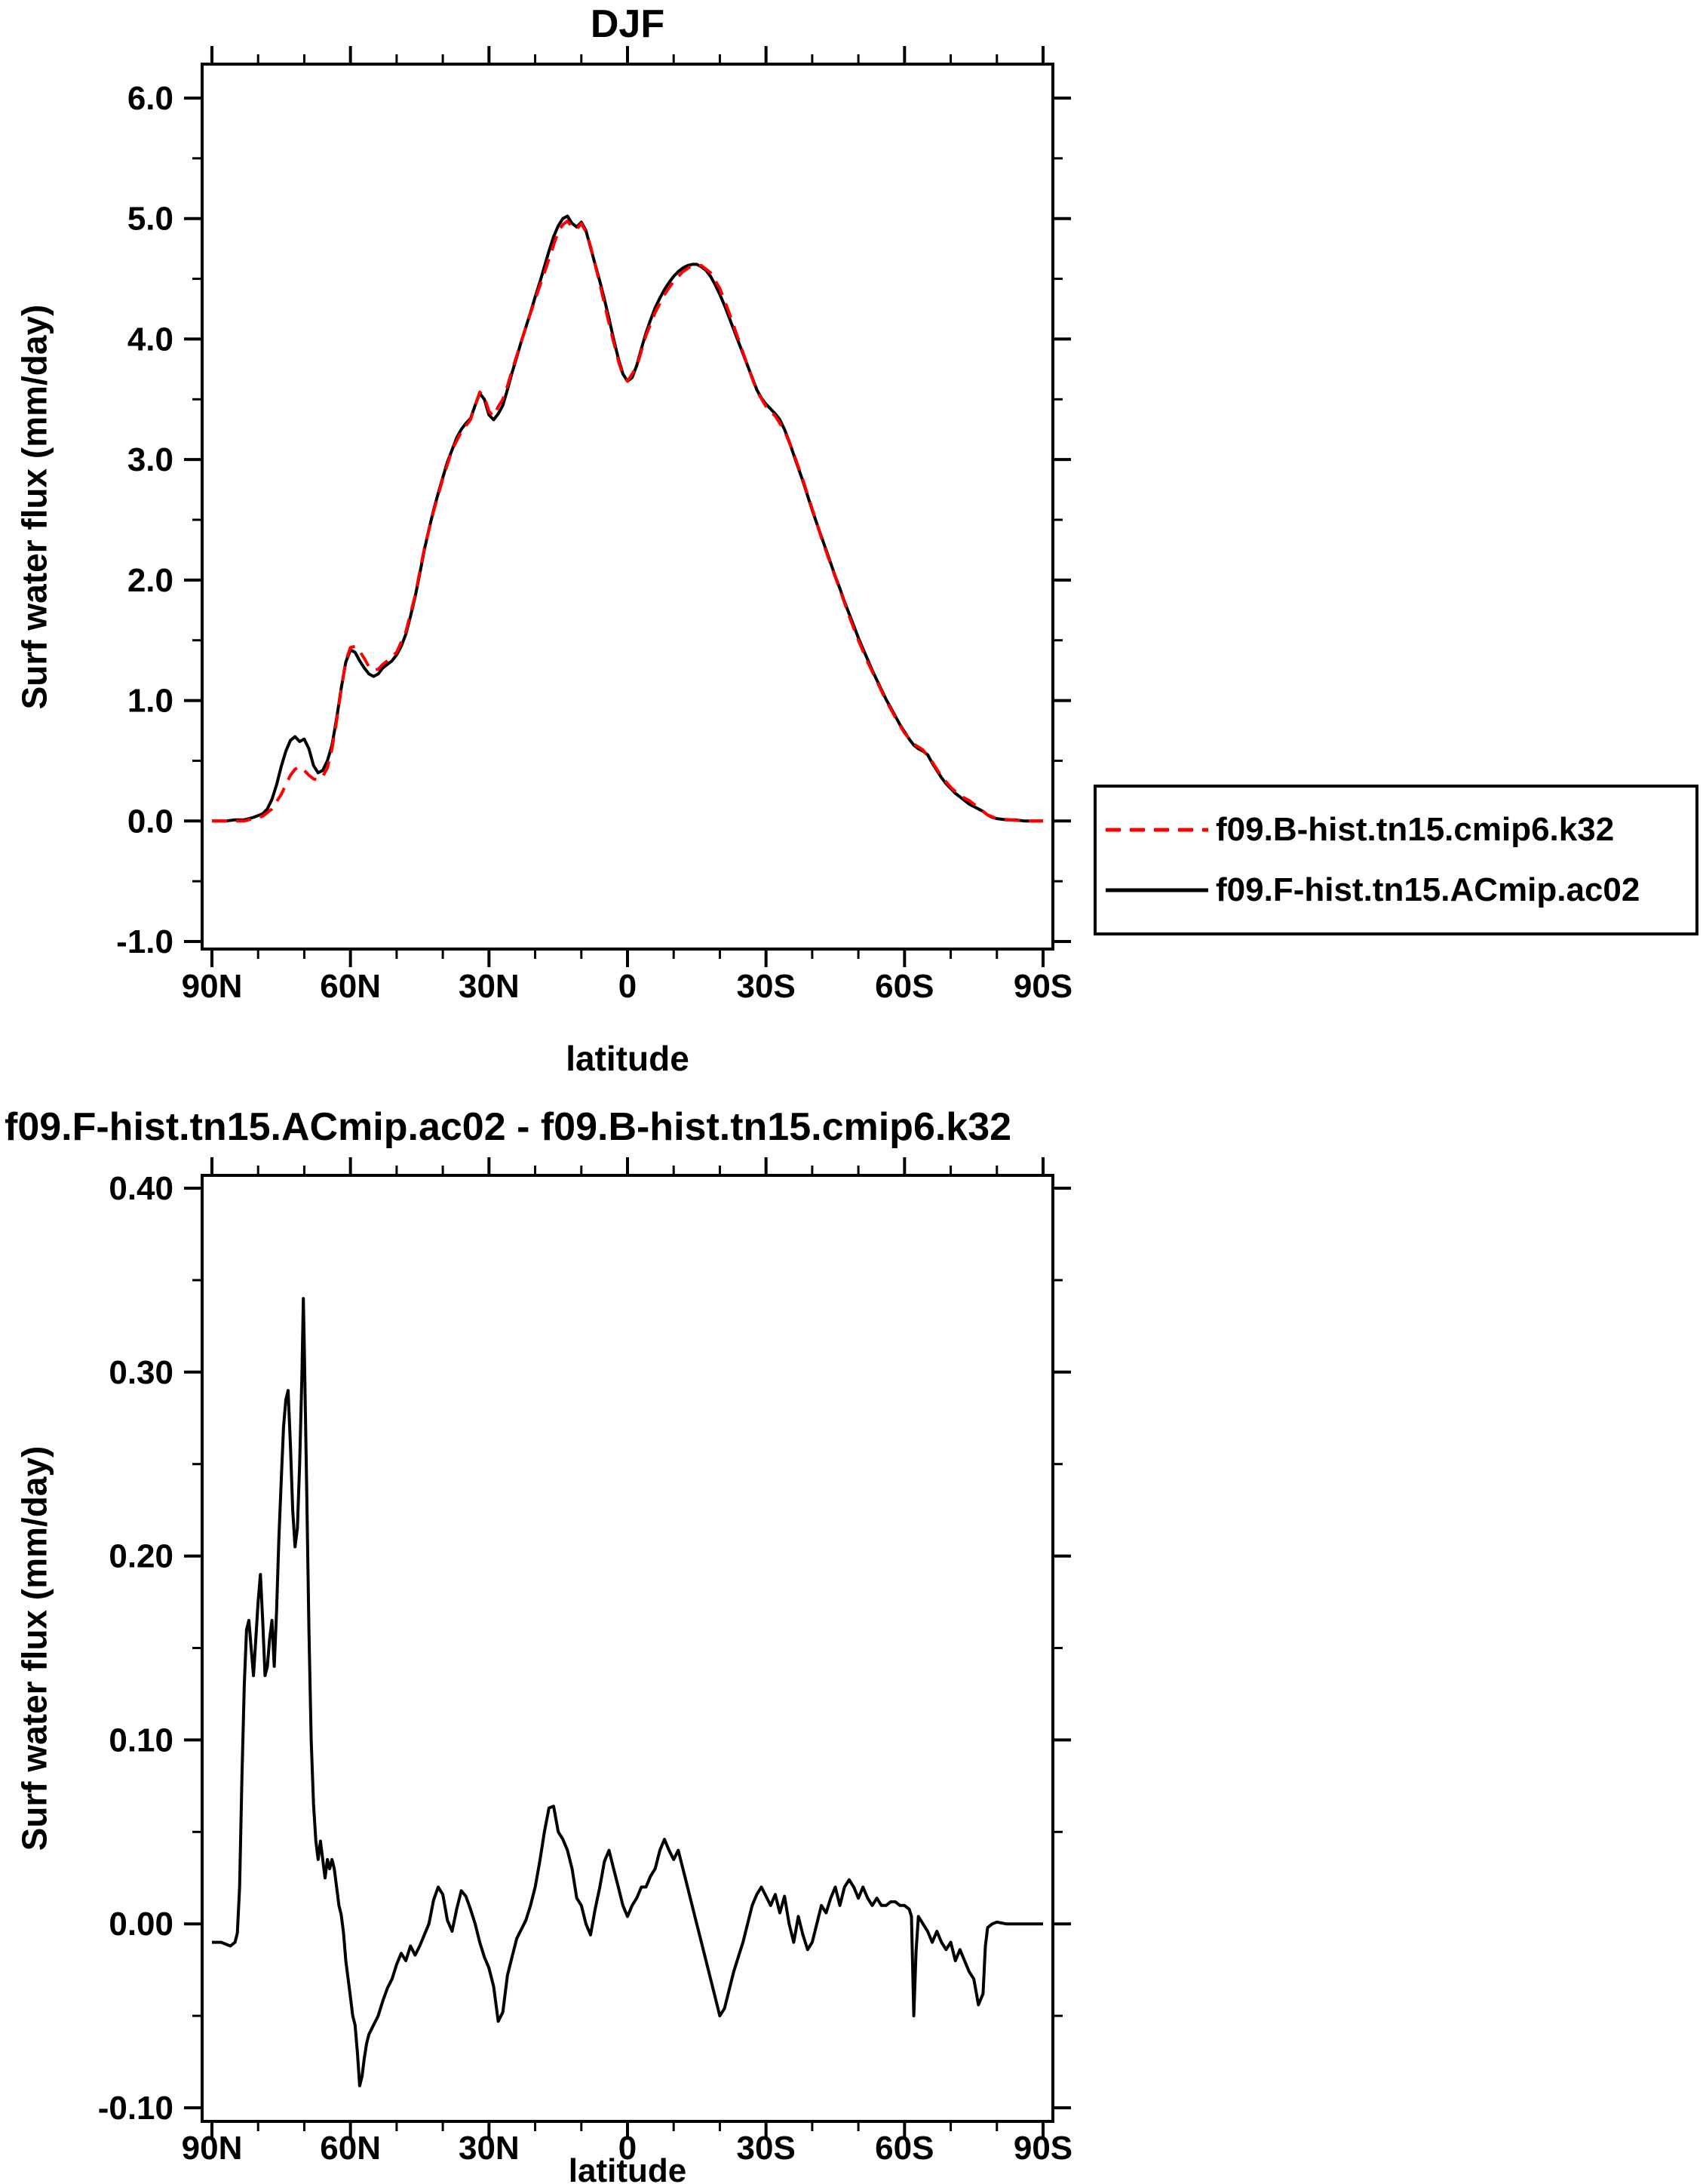 This screenshot has height=2184, width=1703. Describe the element at coordinates (150, 821) in the screenshot. I see `y-tick-label: 0.0` at that location.